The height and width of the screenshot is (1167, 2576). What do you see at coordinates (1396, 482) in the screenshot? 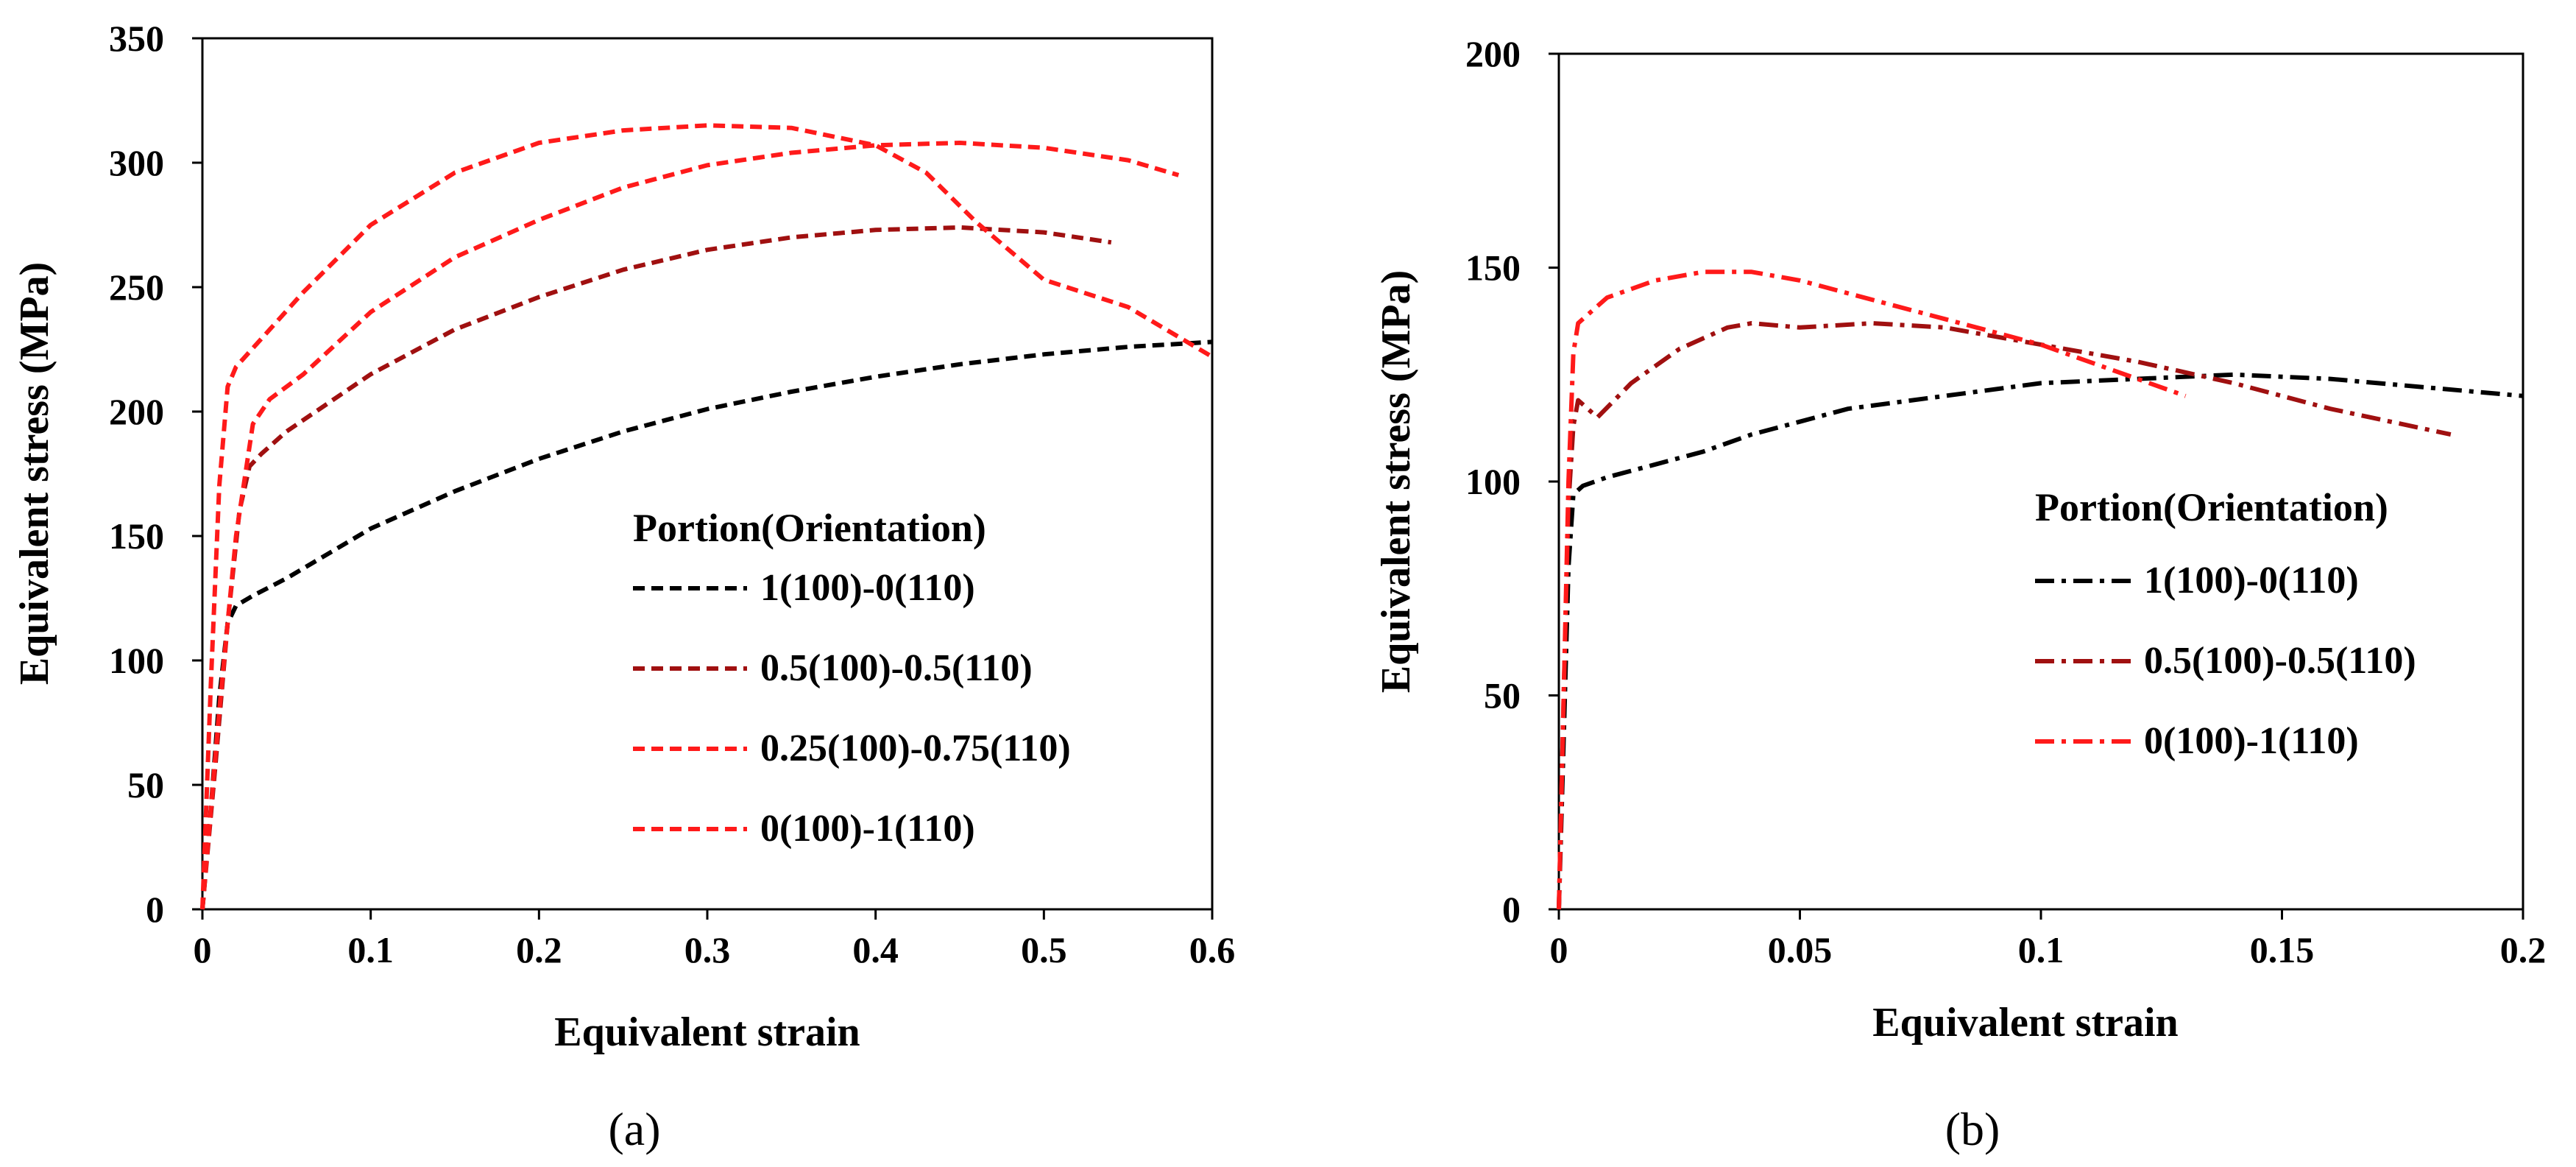
I see `y-axis-title-b: Equivalent stress (MPa)` at bounding box center [1396, 482].